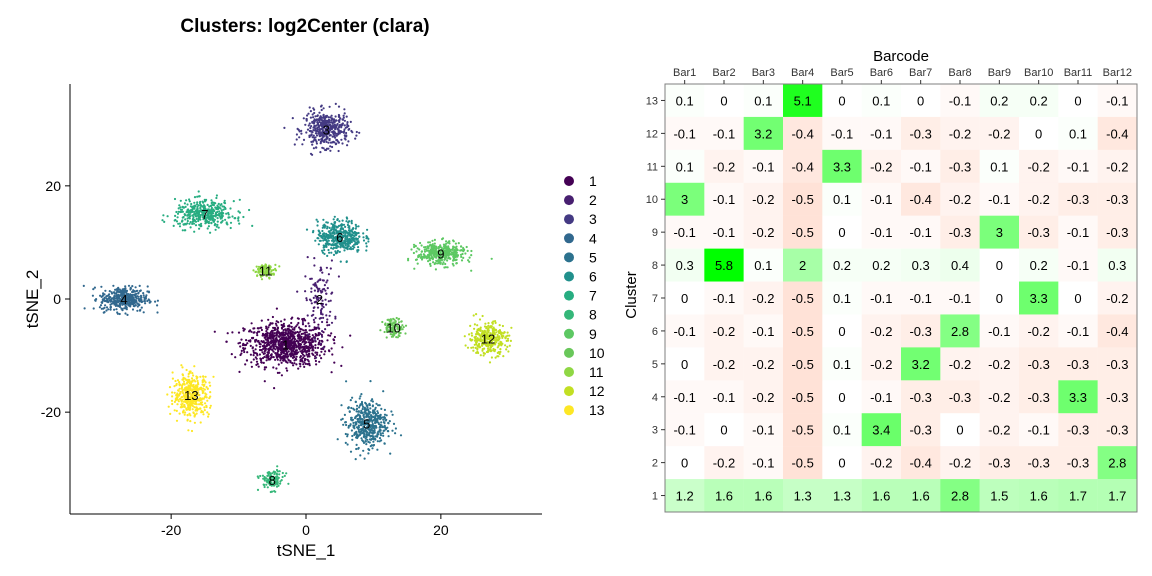  What do you see at coordinates (191, 395) in the screenshot?
I see `cluster-label-13: 13` at bounding box center [191, 395].